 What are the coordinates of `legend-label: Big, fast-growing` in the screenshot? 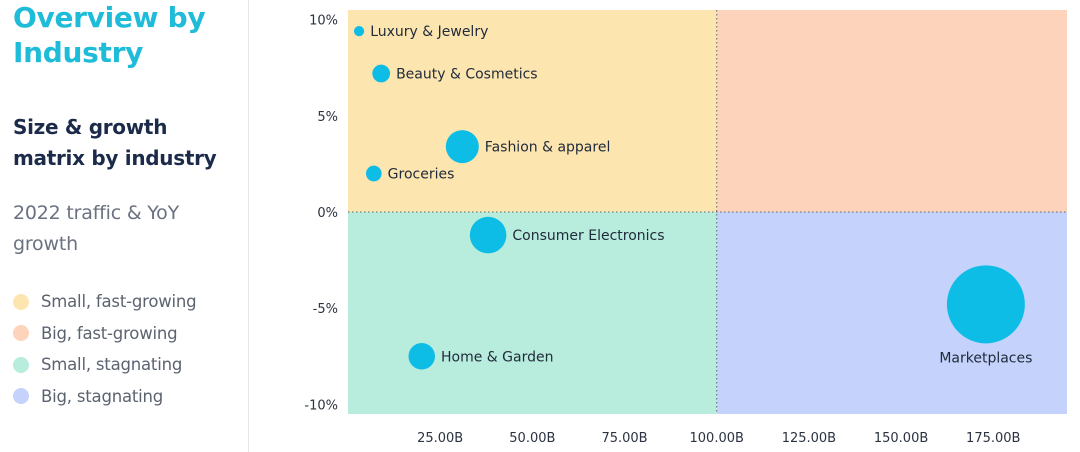 It's located at (109, 333).